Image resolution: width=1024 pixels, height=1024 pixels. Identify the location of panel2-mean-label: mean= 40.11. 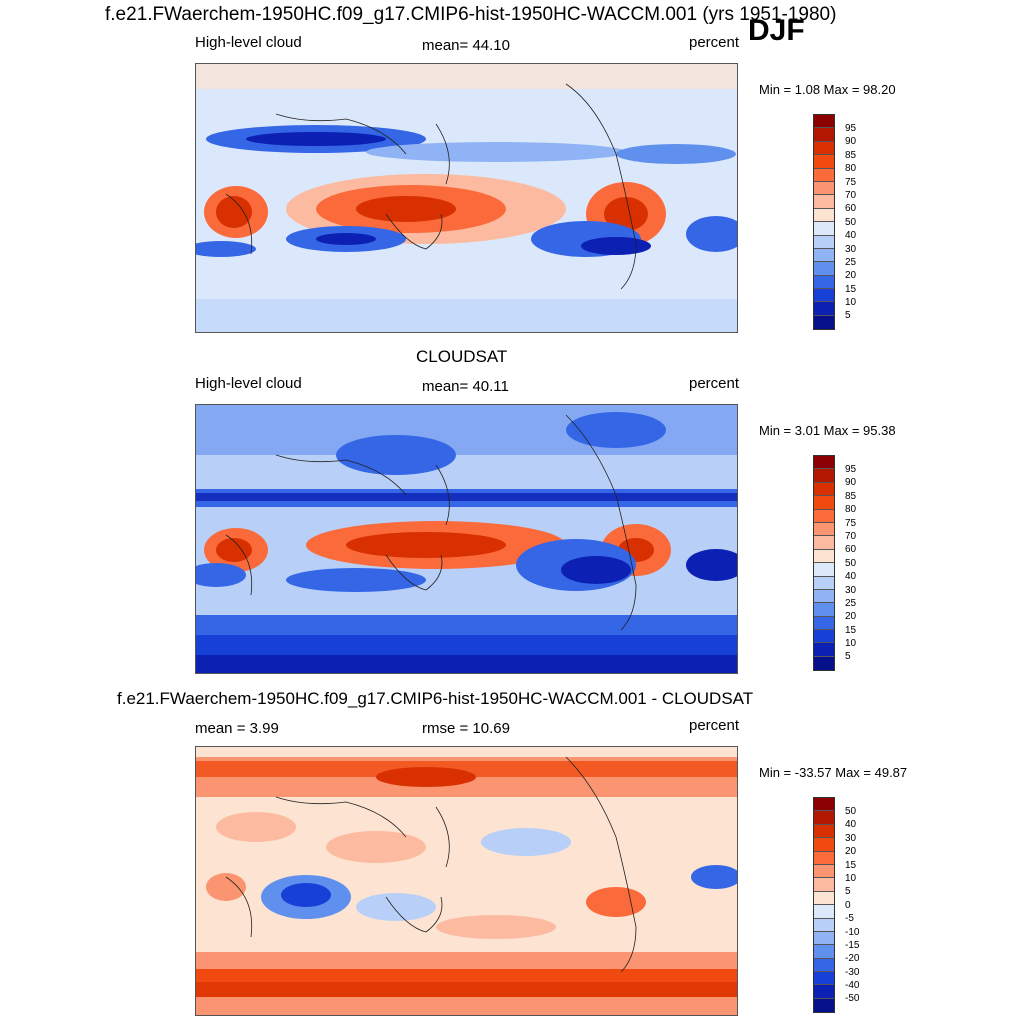
(465, 386).